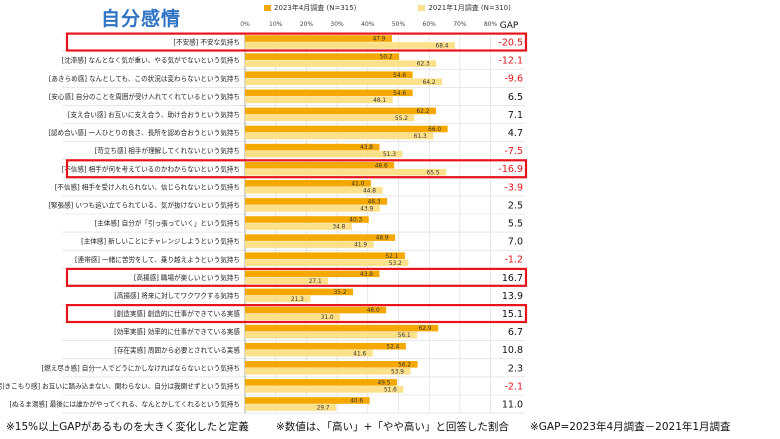 The height and width of the screenshot is (439, 780). I want to click on gap-value: -2.1, so click(513, 386).